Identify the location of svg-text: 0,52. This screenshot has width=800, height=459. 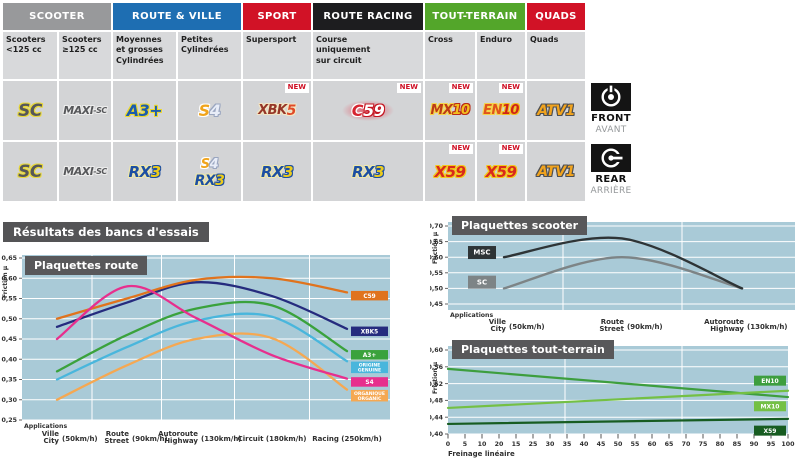
(436, 384).